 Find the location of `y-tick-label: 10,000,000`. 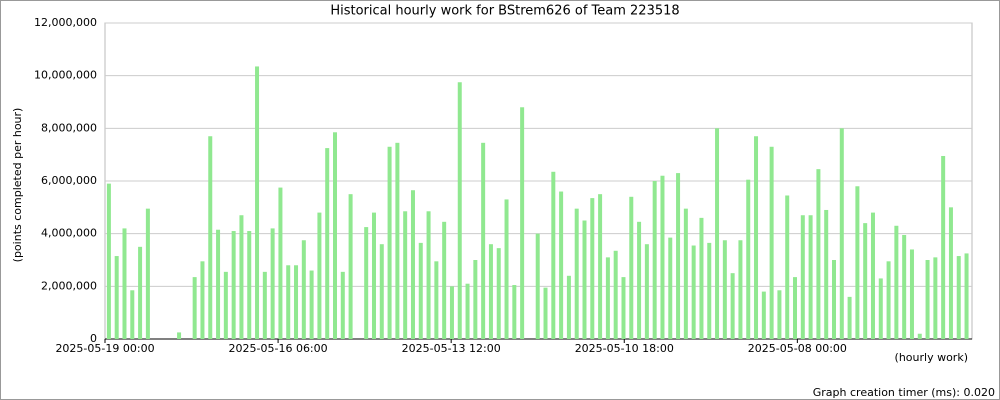

y-tick-label: 10,000,000 is located at coordinates (65, 75).